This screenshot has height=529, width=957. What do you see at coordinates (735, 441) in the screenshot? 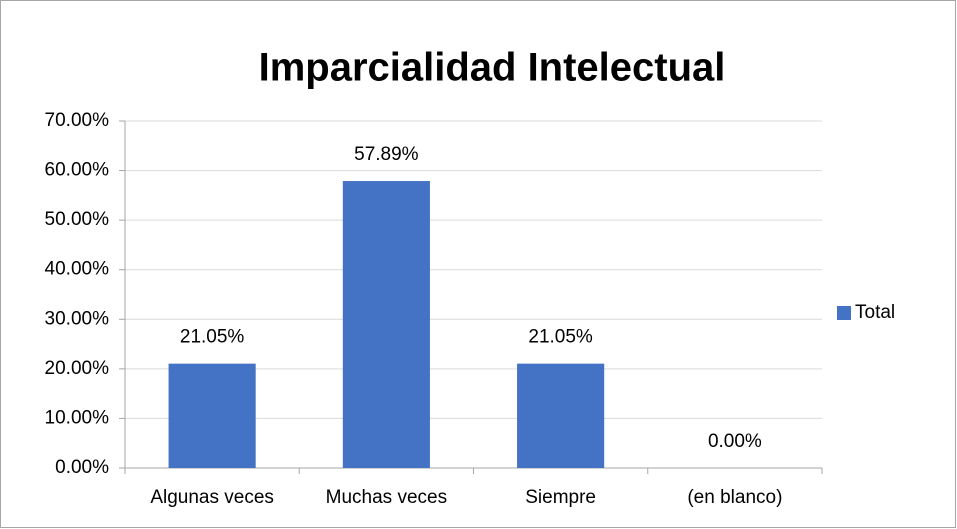
I see `data-label: 0.00%` at bounding box center [735, 441].